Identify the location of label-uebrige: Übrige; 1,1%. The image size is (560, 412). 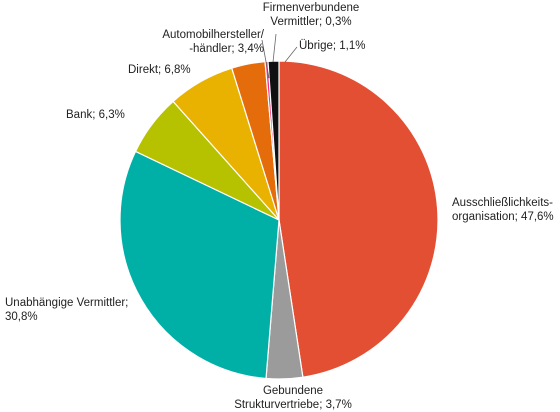
(332, 46).